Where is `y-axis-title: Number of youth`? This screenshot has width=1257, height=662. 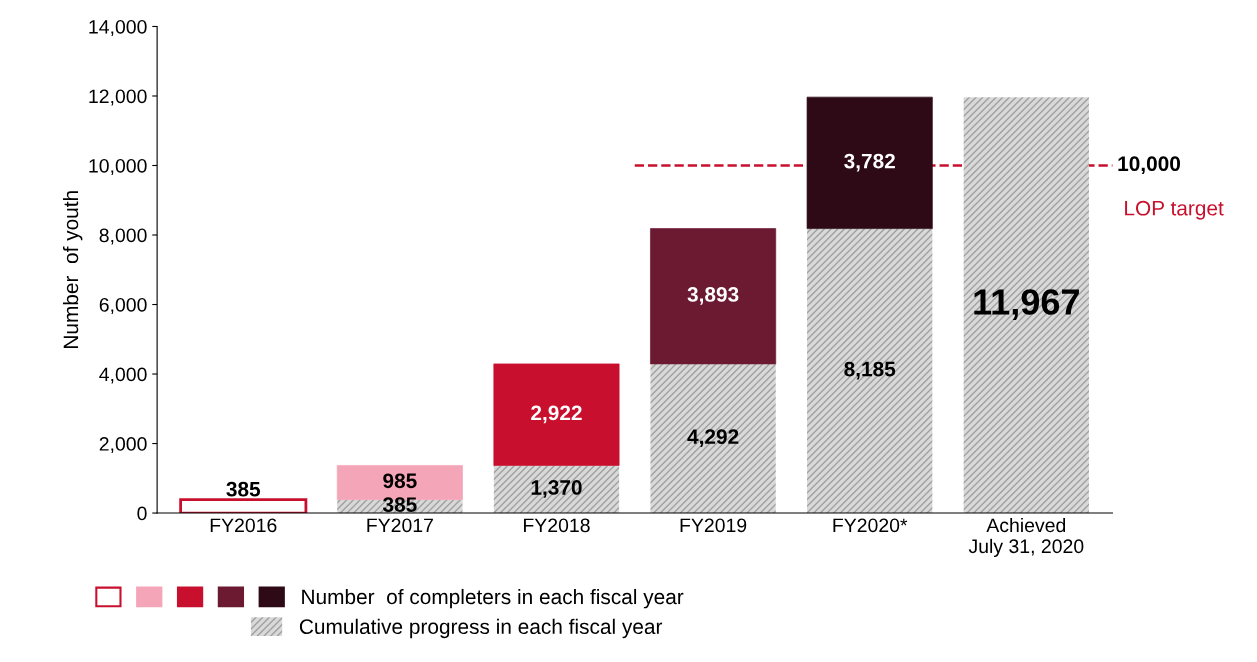
y-axis-title: Number of youth is located at coordinates (72, 269).